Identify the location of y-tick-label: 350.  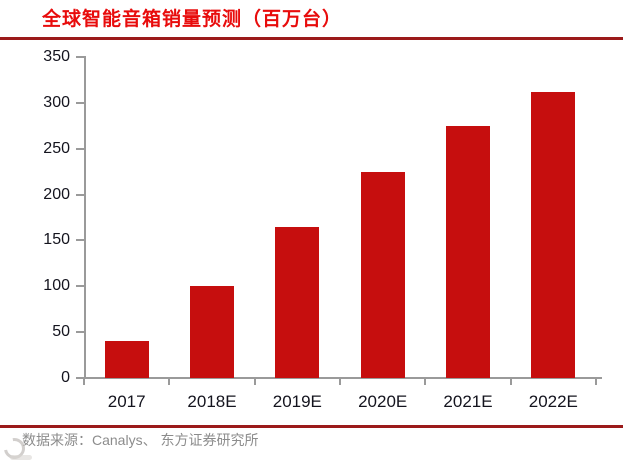
(56, 56).